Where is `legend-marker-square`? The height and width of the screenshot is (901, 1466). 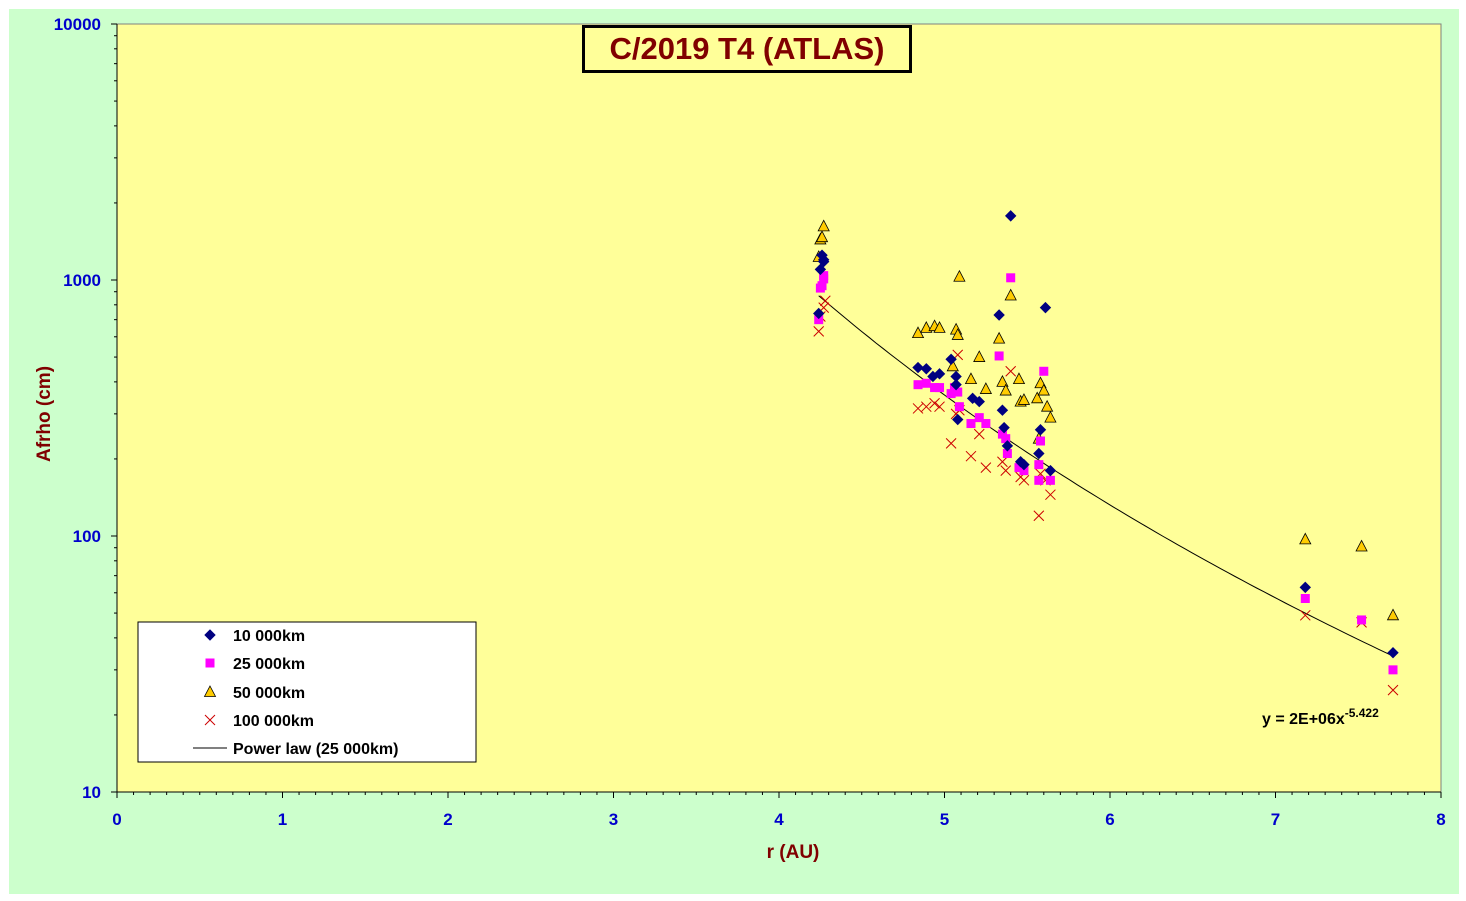 legend-marker-square is located at coordinates (210, 663).